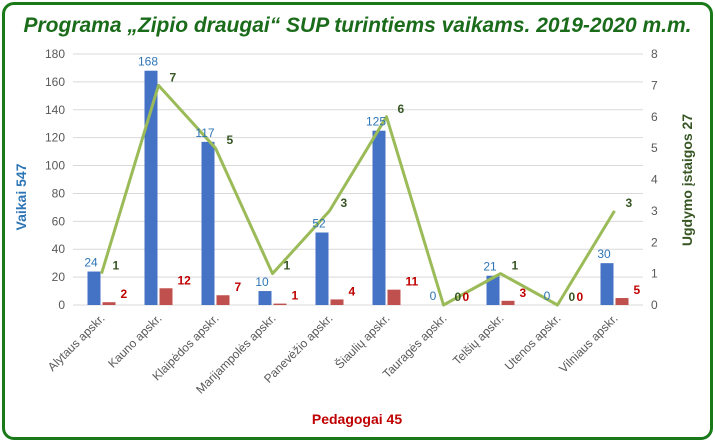 The image size is (715, 440). Describe the element at coordinates (204, 133) in the screenshot. I see `label-vaikai: 117` at that location.